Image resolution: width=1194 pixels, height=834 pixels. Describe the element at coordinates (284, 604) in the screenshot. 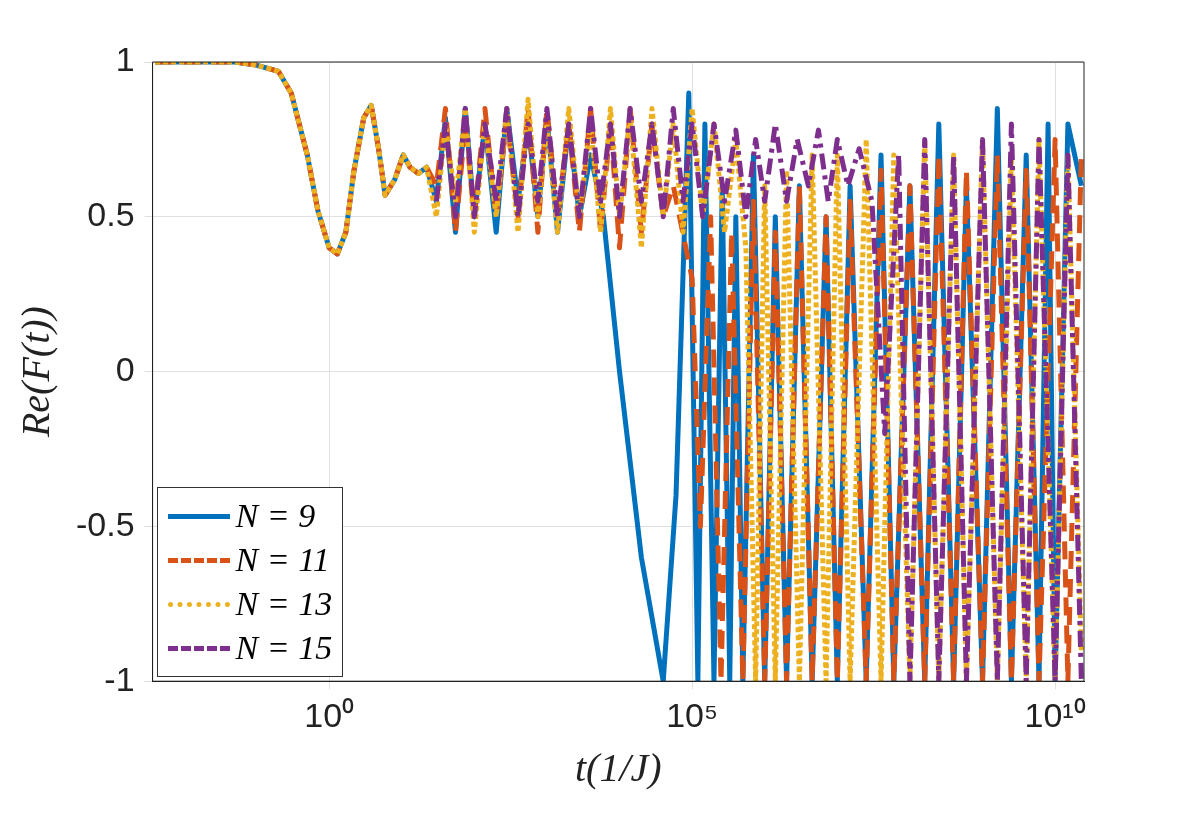

I see `legend-label: N = 13` at that location.